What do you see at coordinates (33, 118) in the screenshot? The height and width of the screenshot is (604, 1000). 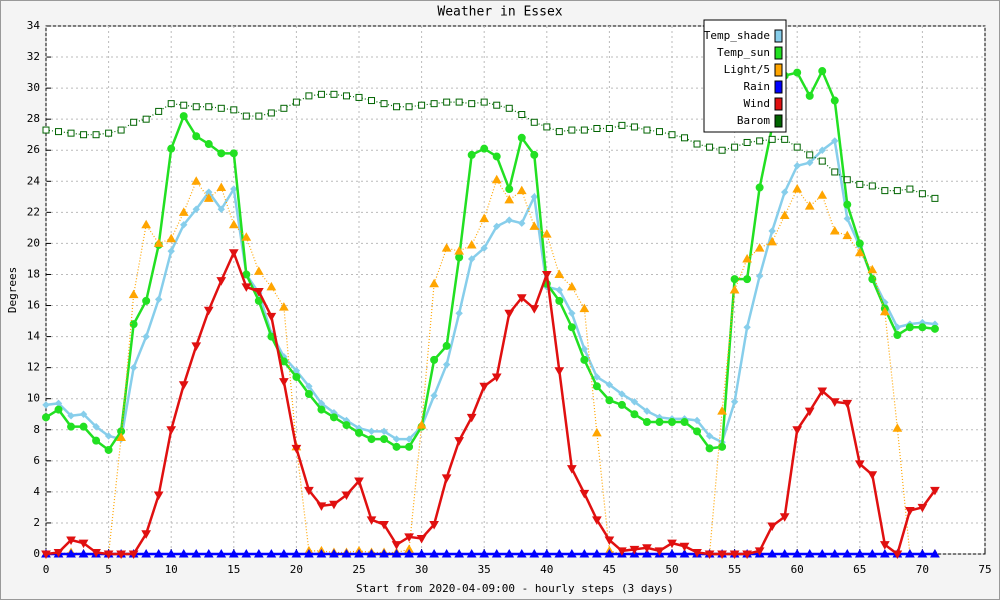 I see `y-tick-label: 28` at bounding box center [33, 118].